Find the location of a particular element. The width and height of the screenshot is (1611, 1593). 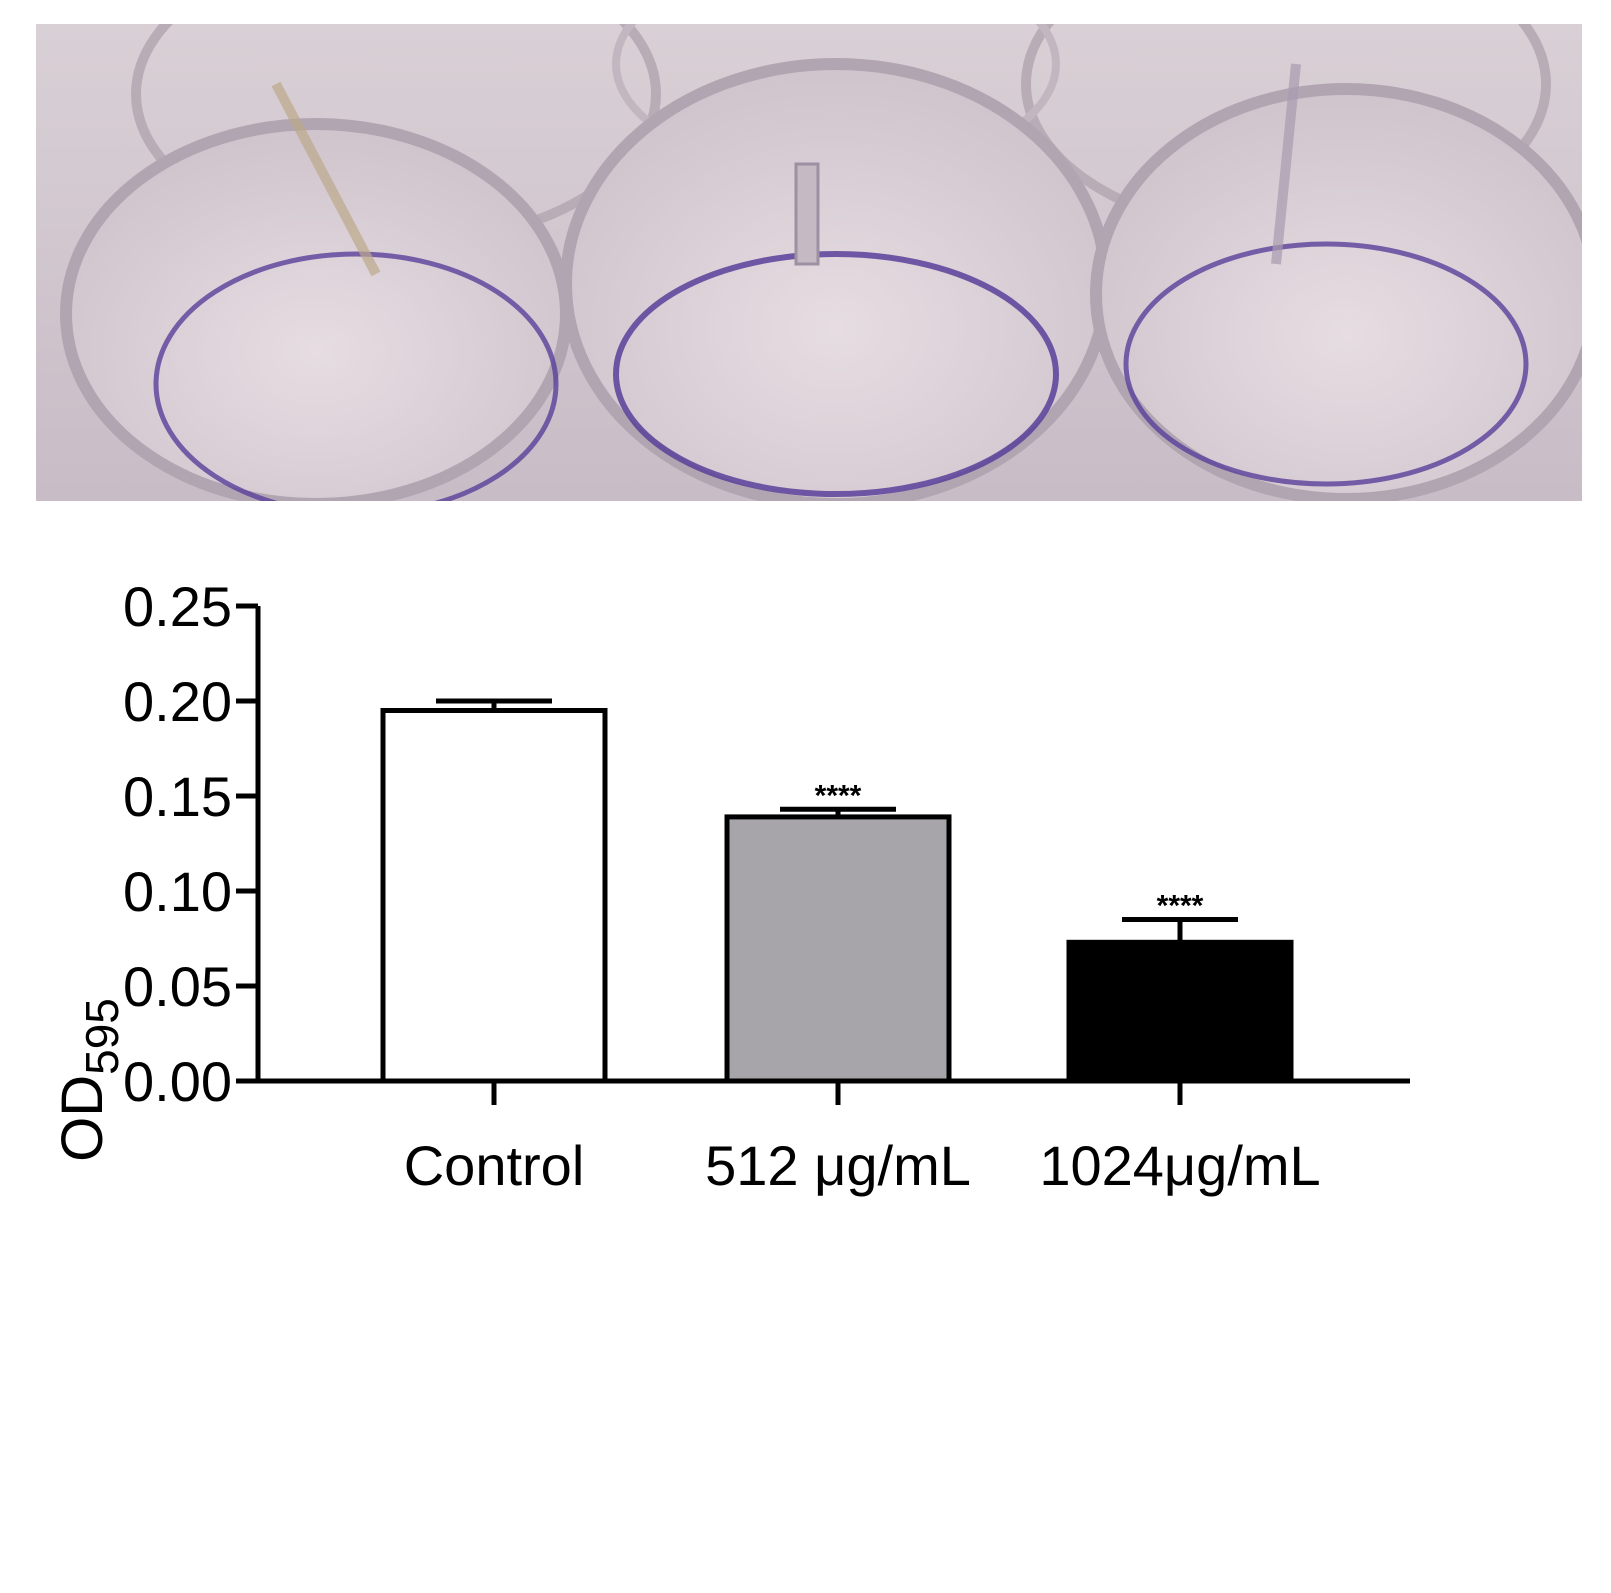

y-tick-label: 0.15 is located at coordinates (177, 796).